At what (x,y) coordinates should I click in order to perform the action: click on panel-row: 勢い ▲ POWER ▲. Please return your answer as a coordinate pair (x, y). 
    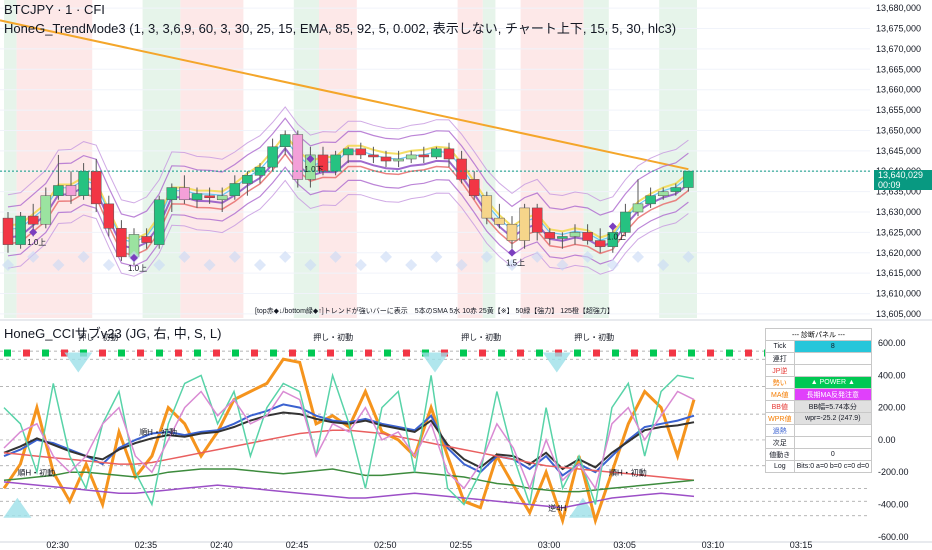
    Looking at the image, I should click on (819, 382).